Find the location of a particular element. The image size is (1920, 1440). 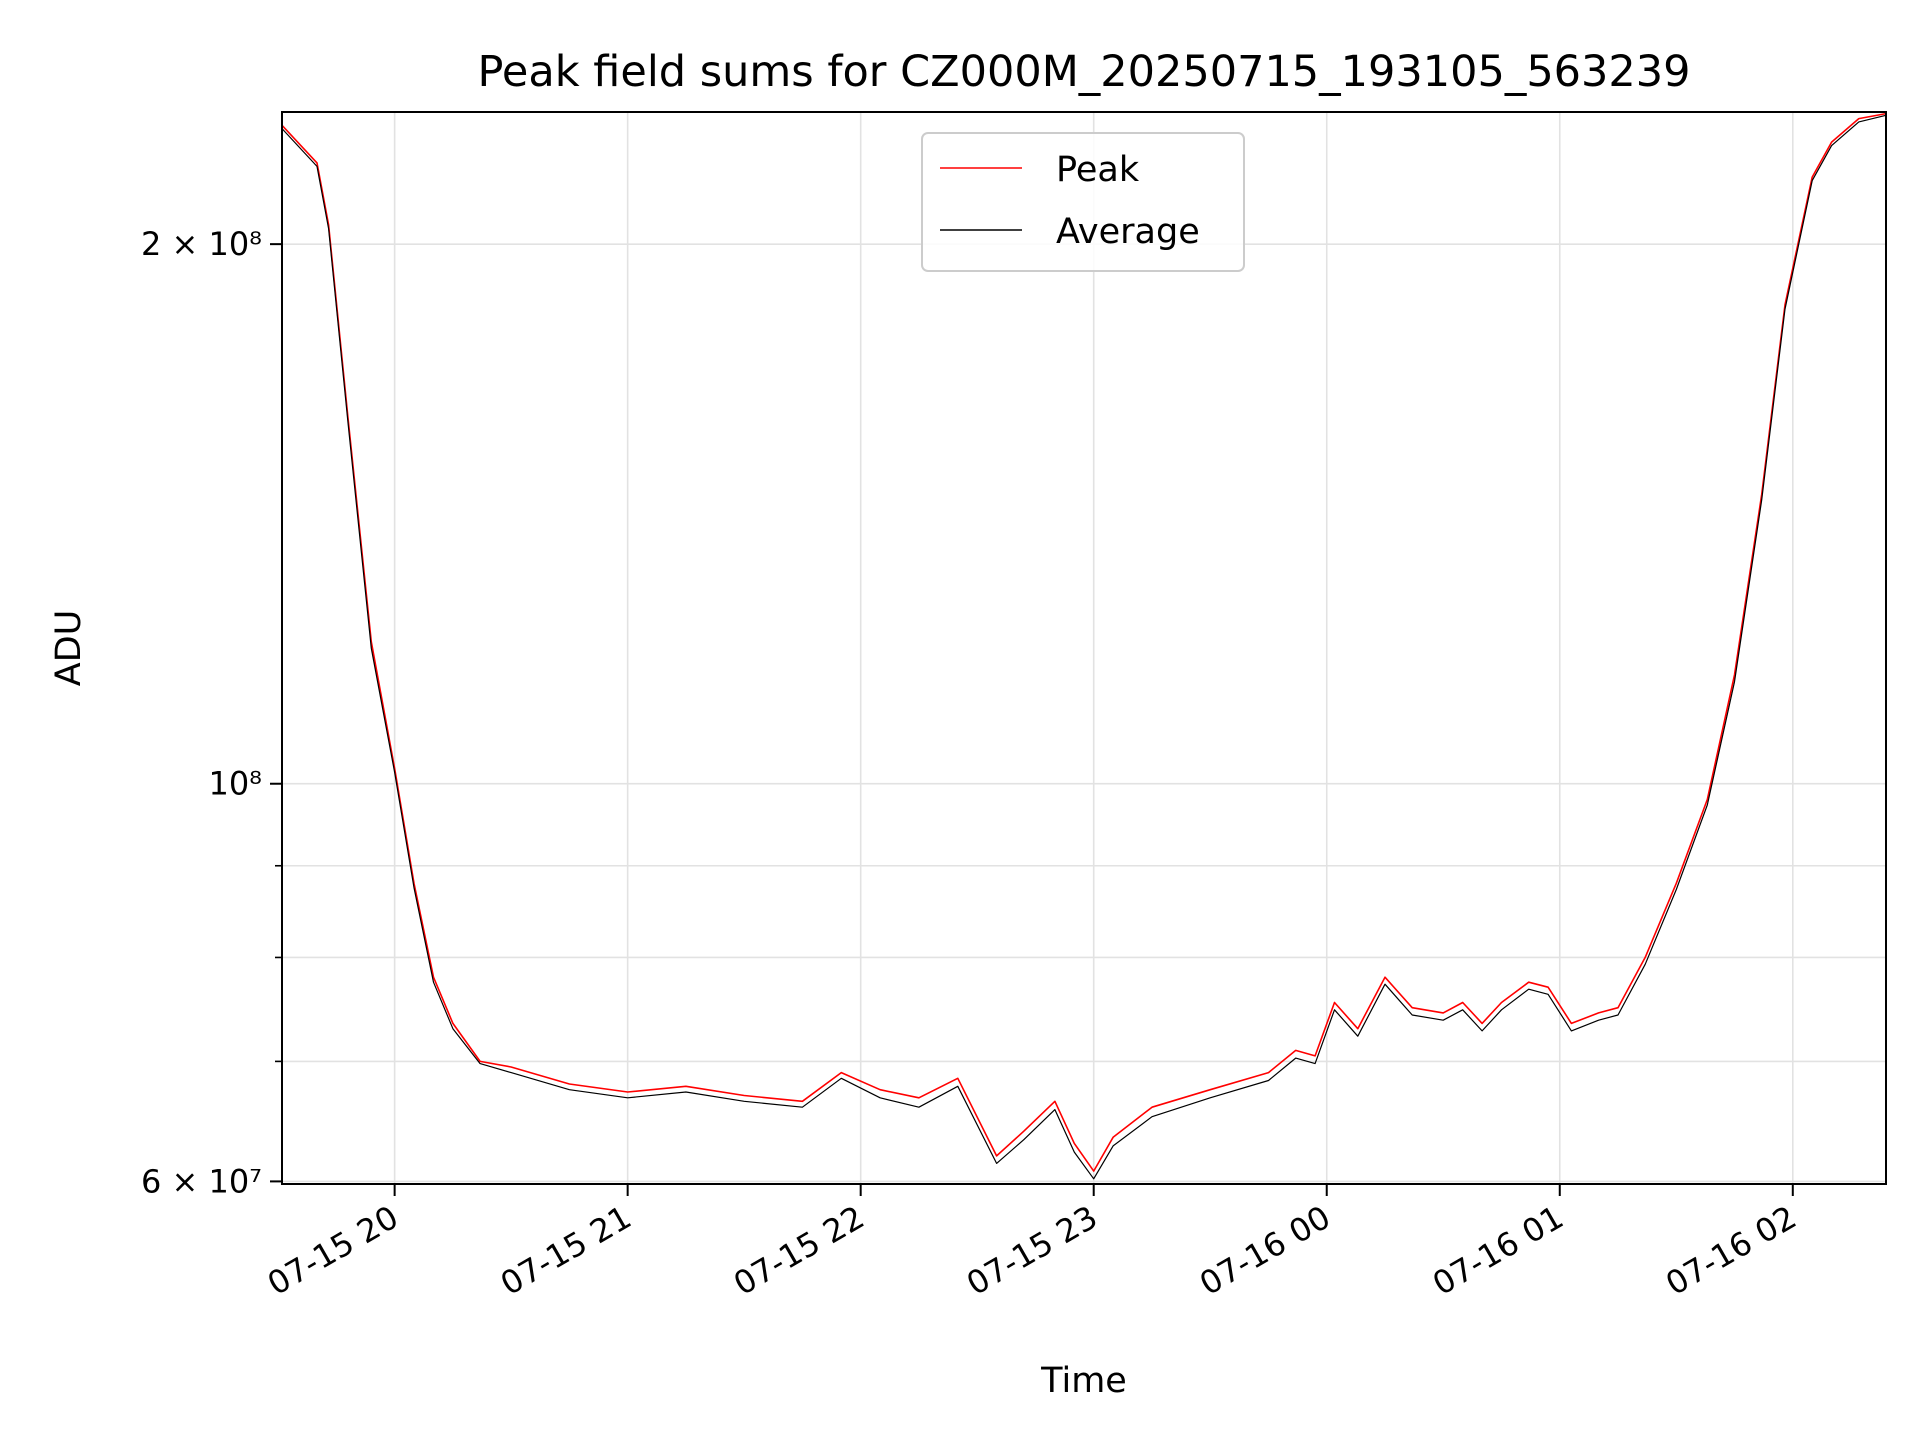

legend: Peak Average is located at coordinates (1083, 202).